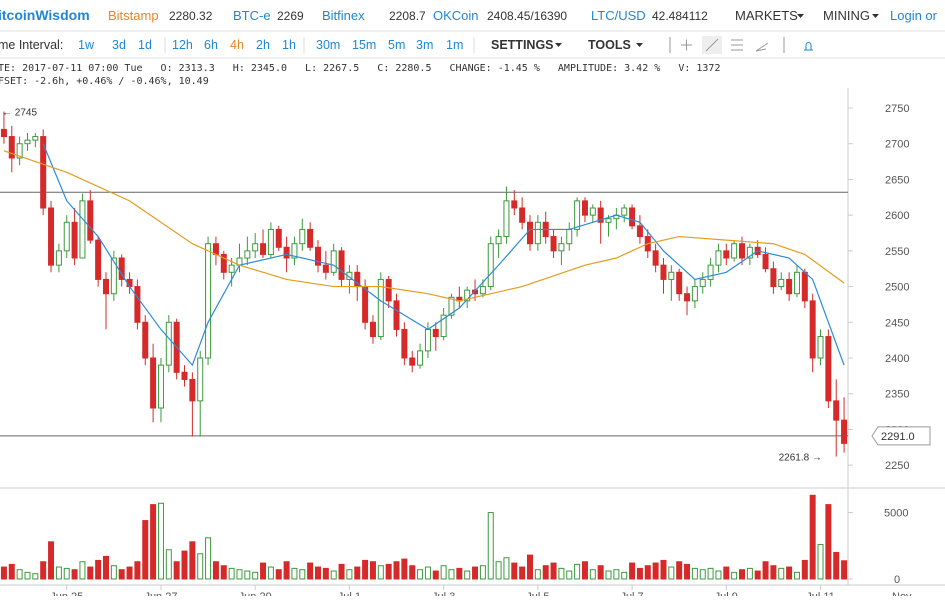 The width and height of the screenshot is (945, 601). What do you see at coordinates (800, 458) in the screenshot?
I see `min-label: 2261.8 →` at bounding box center [800, 458].